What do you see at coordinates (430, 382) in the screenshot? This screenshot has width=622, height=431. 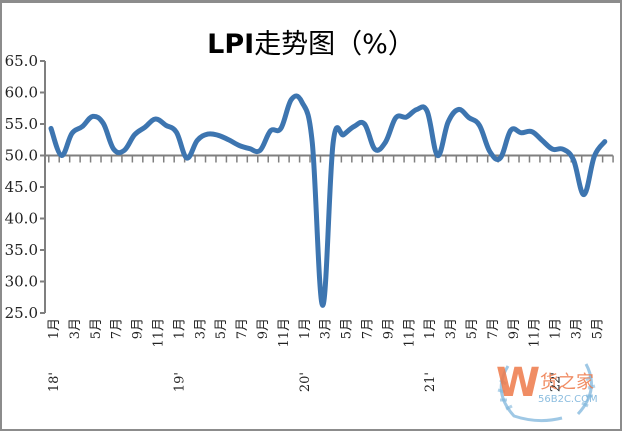 I see `year-label: 21'` at bounding box center [430, 382].